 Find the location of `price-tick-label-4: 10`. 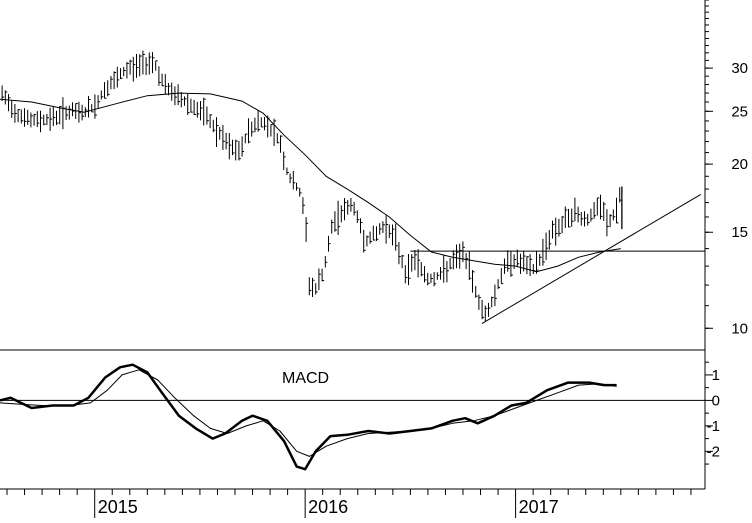

price-tick-label-4: 10 is located at coordinates (739, 328).